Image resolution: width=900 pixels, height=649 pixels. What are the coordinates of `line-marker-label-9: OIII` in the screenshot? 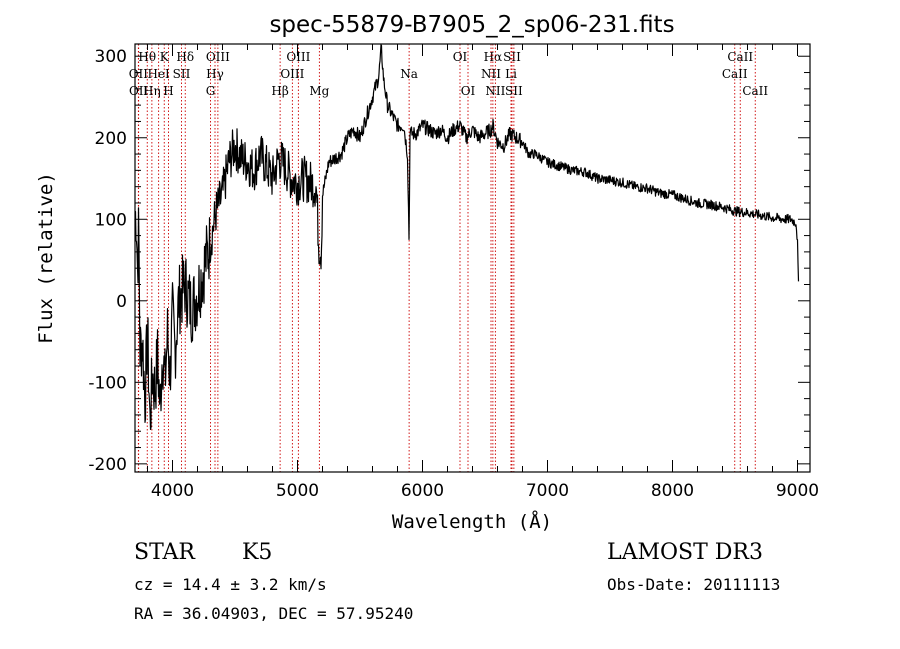 It's located at (218, 57).